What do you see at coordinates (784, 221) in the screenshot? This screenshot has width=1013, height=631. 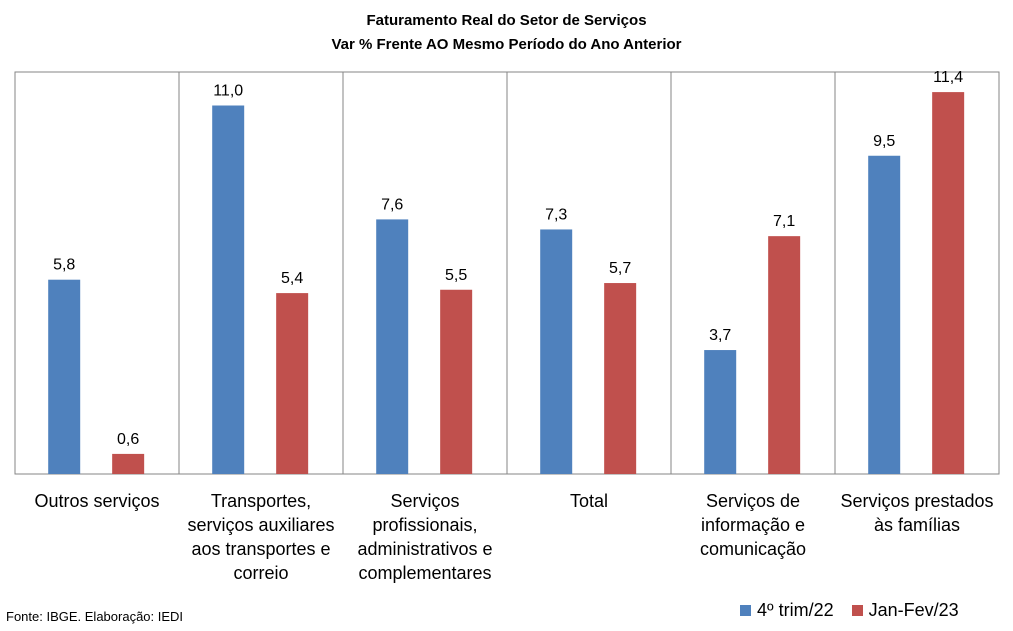 I see `data-label-series-2-cat-5: 7,1` at bounding box center [784, 221].